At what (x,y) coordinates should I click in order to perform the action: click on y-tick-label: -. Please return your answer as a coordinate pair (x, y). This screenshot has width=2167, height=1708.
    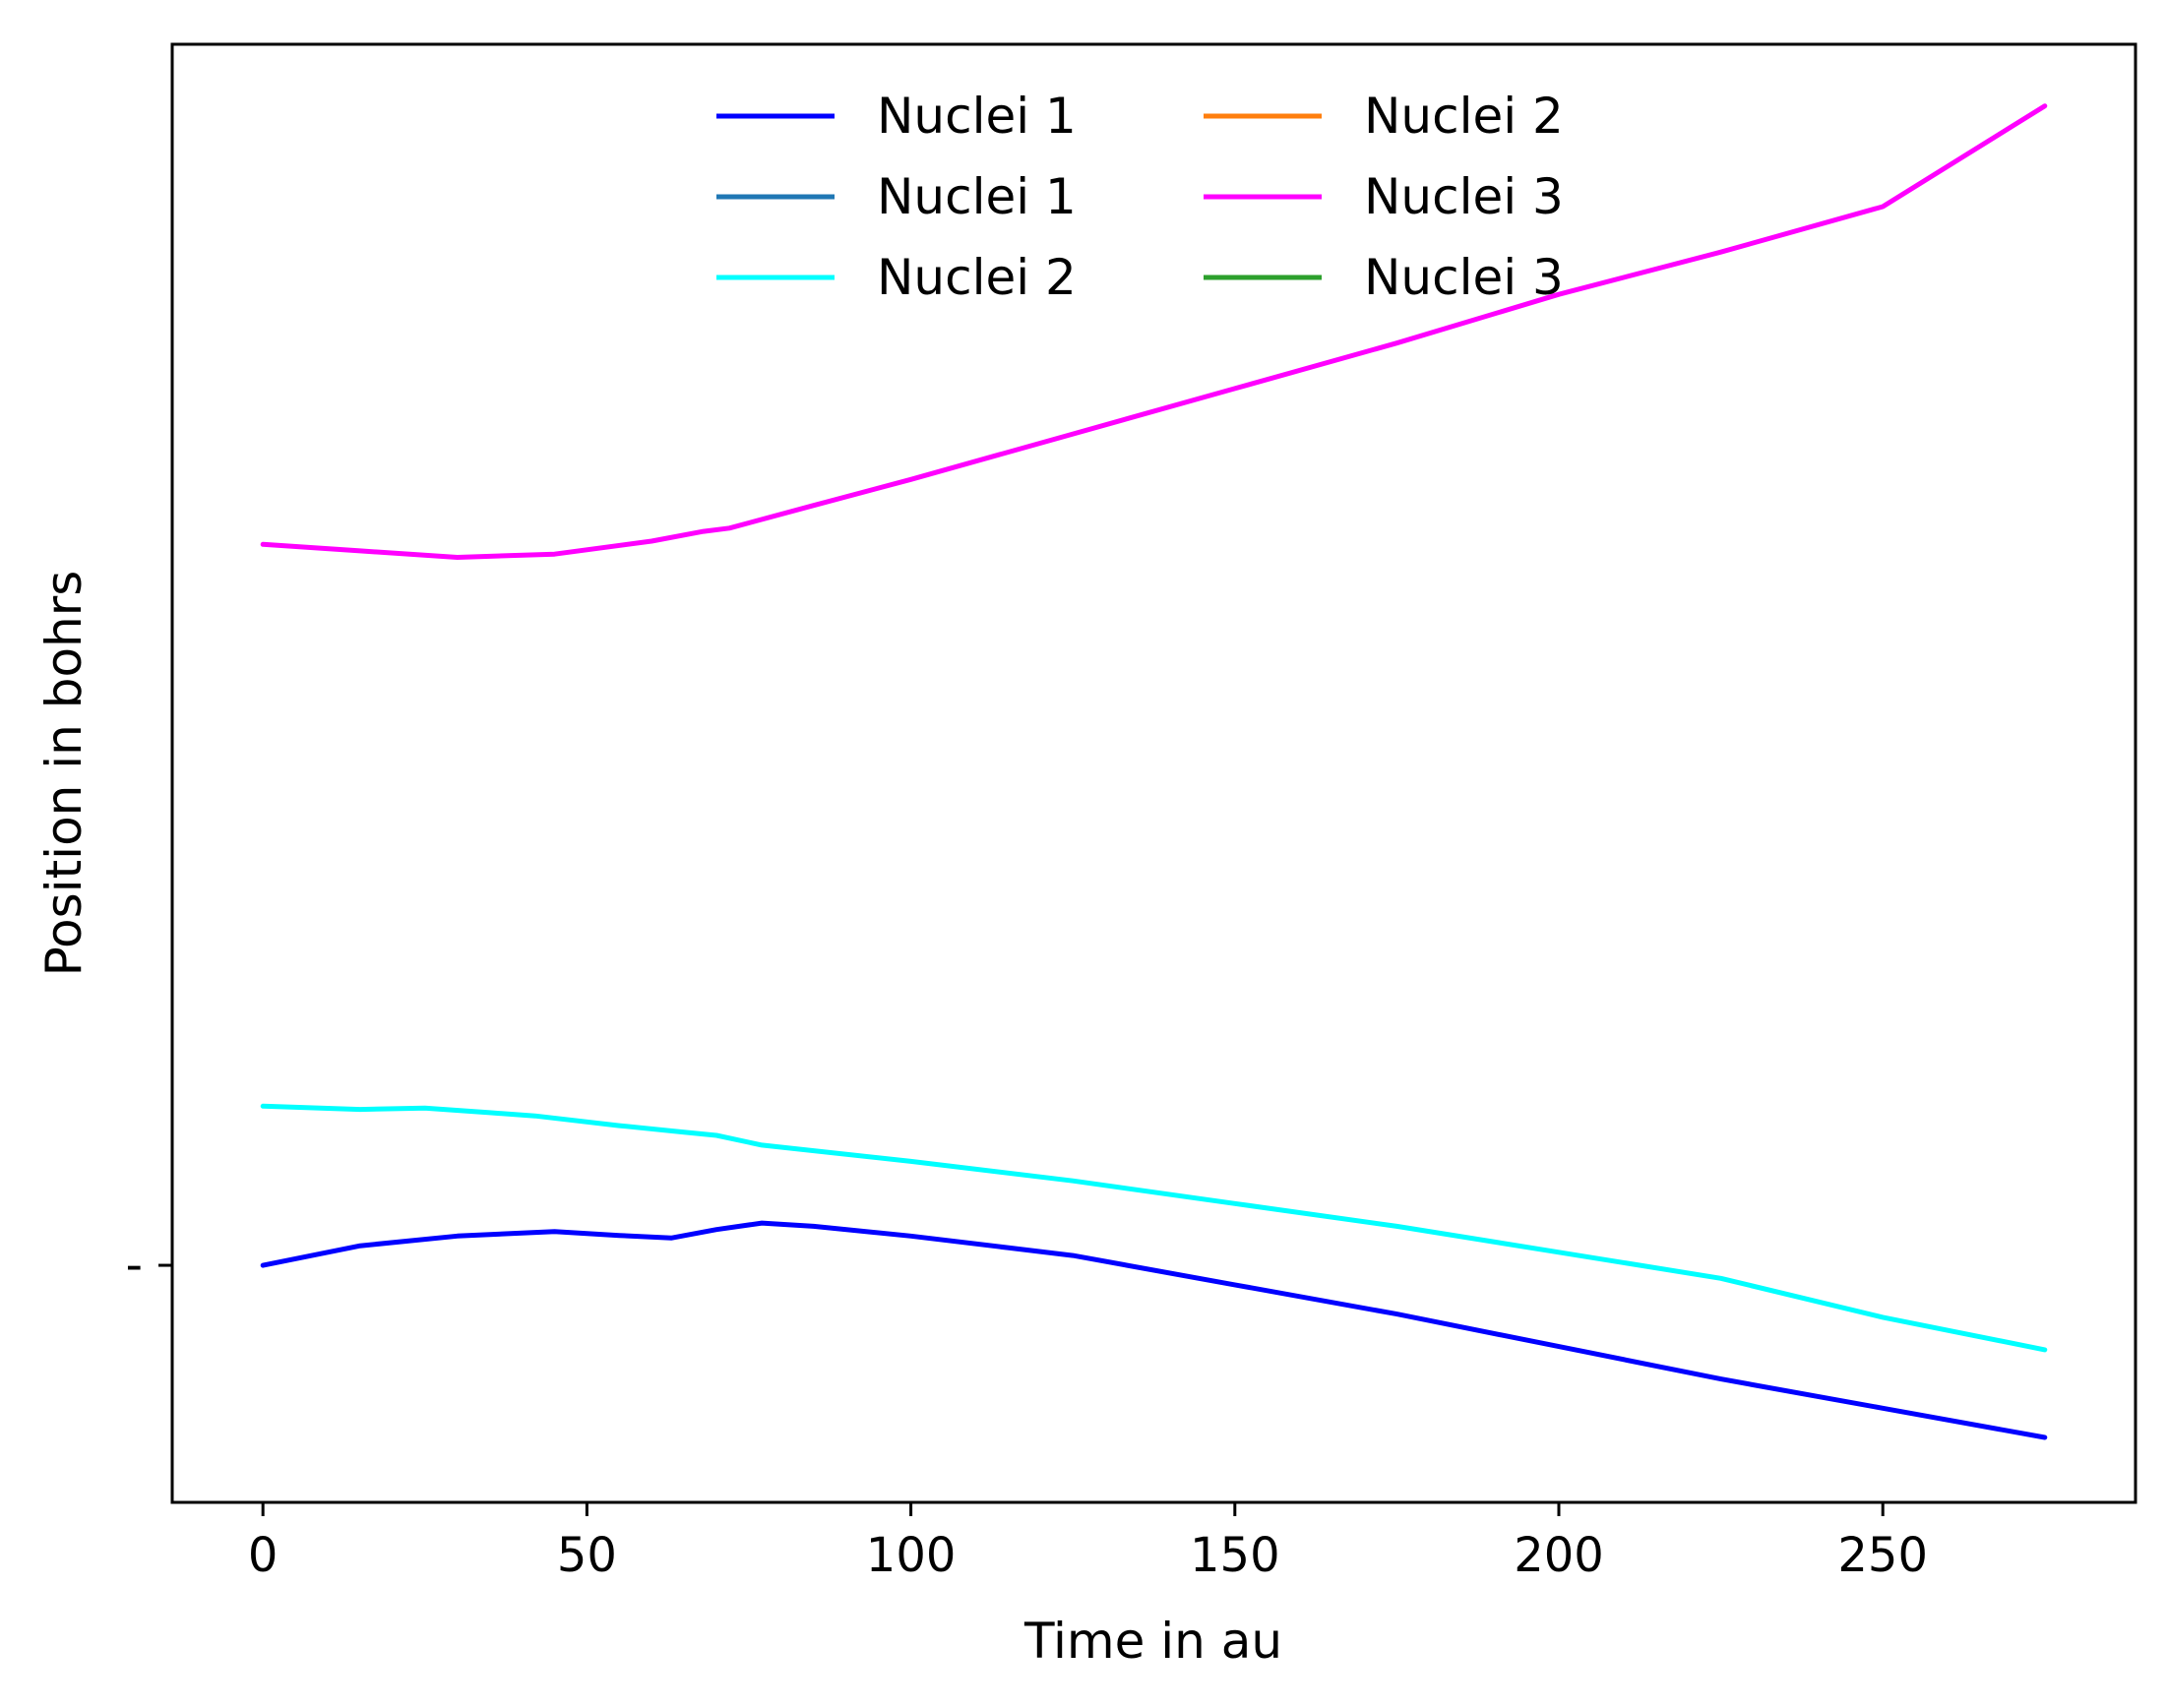
    Looking at the image, I should click on (134, 1265).